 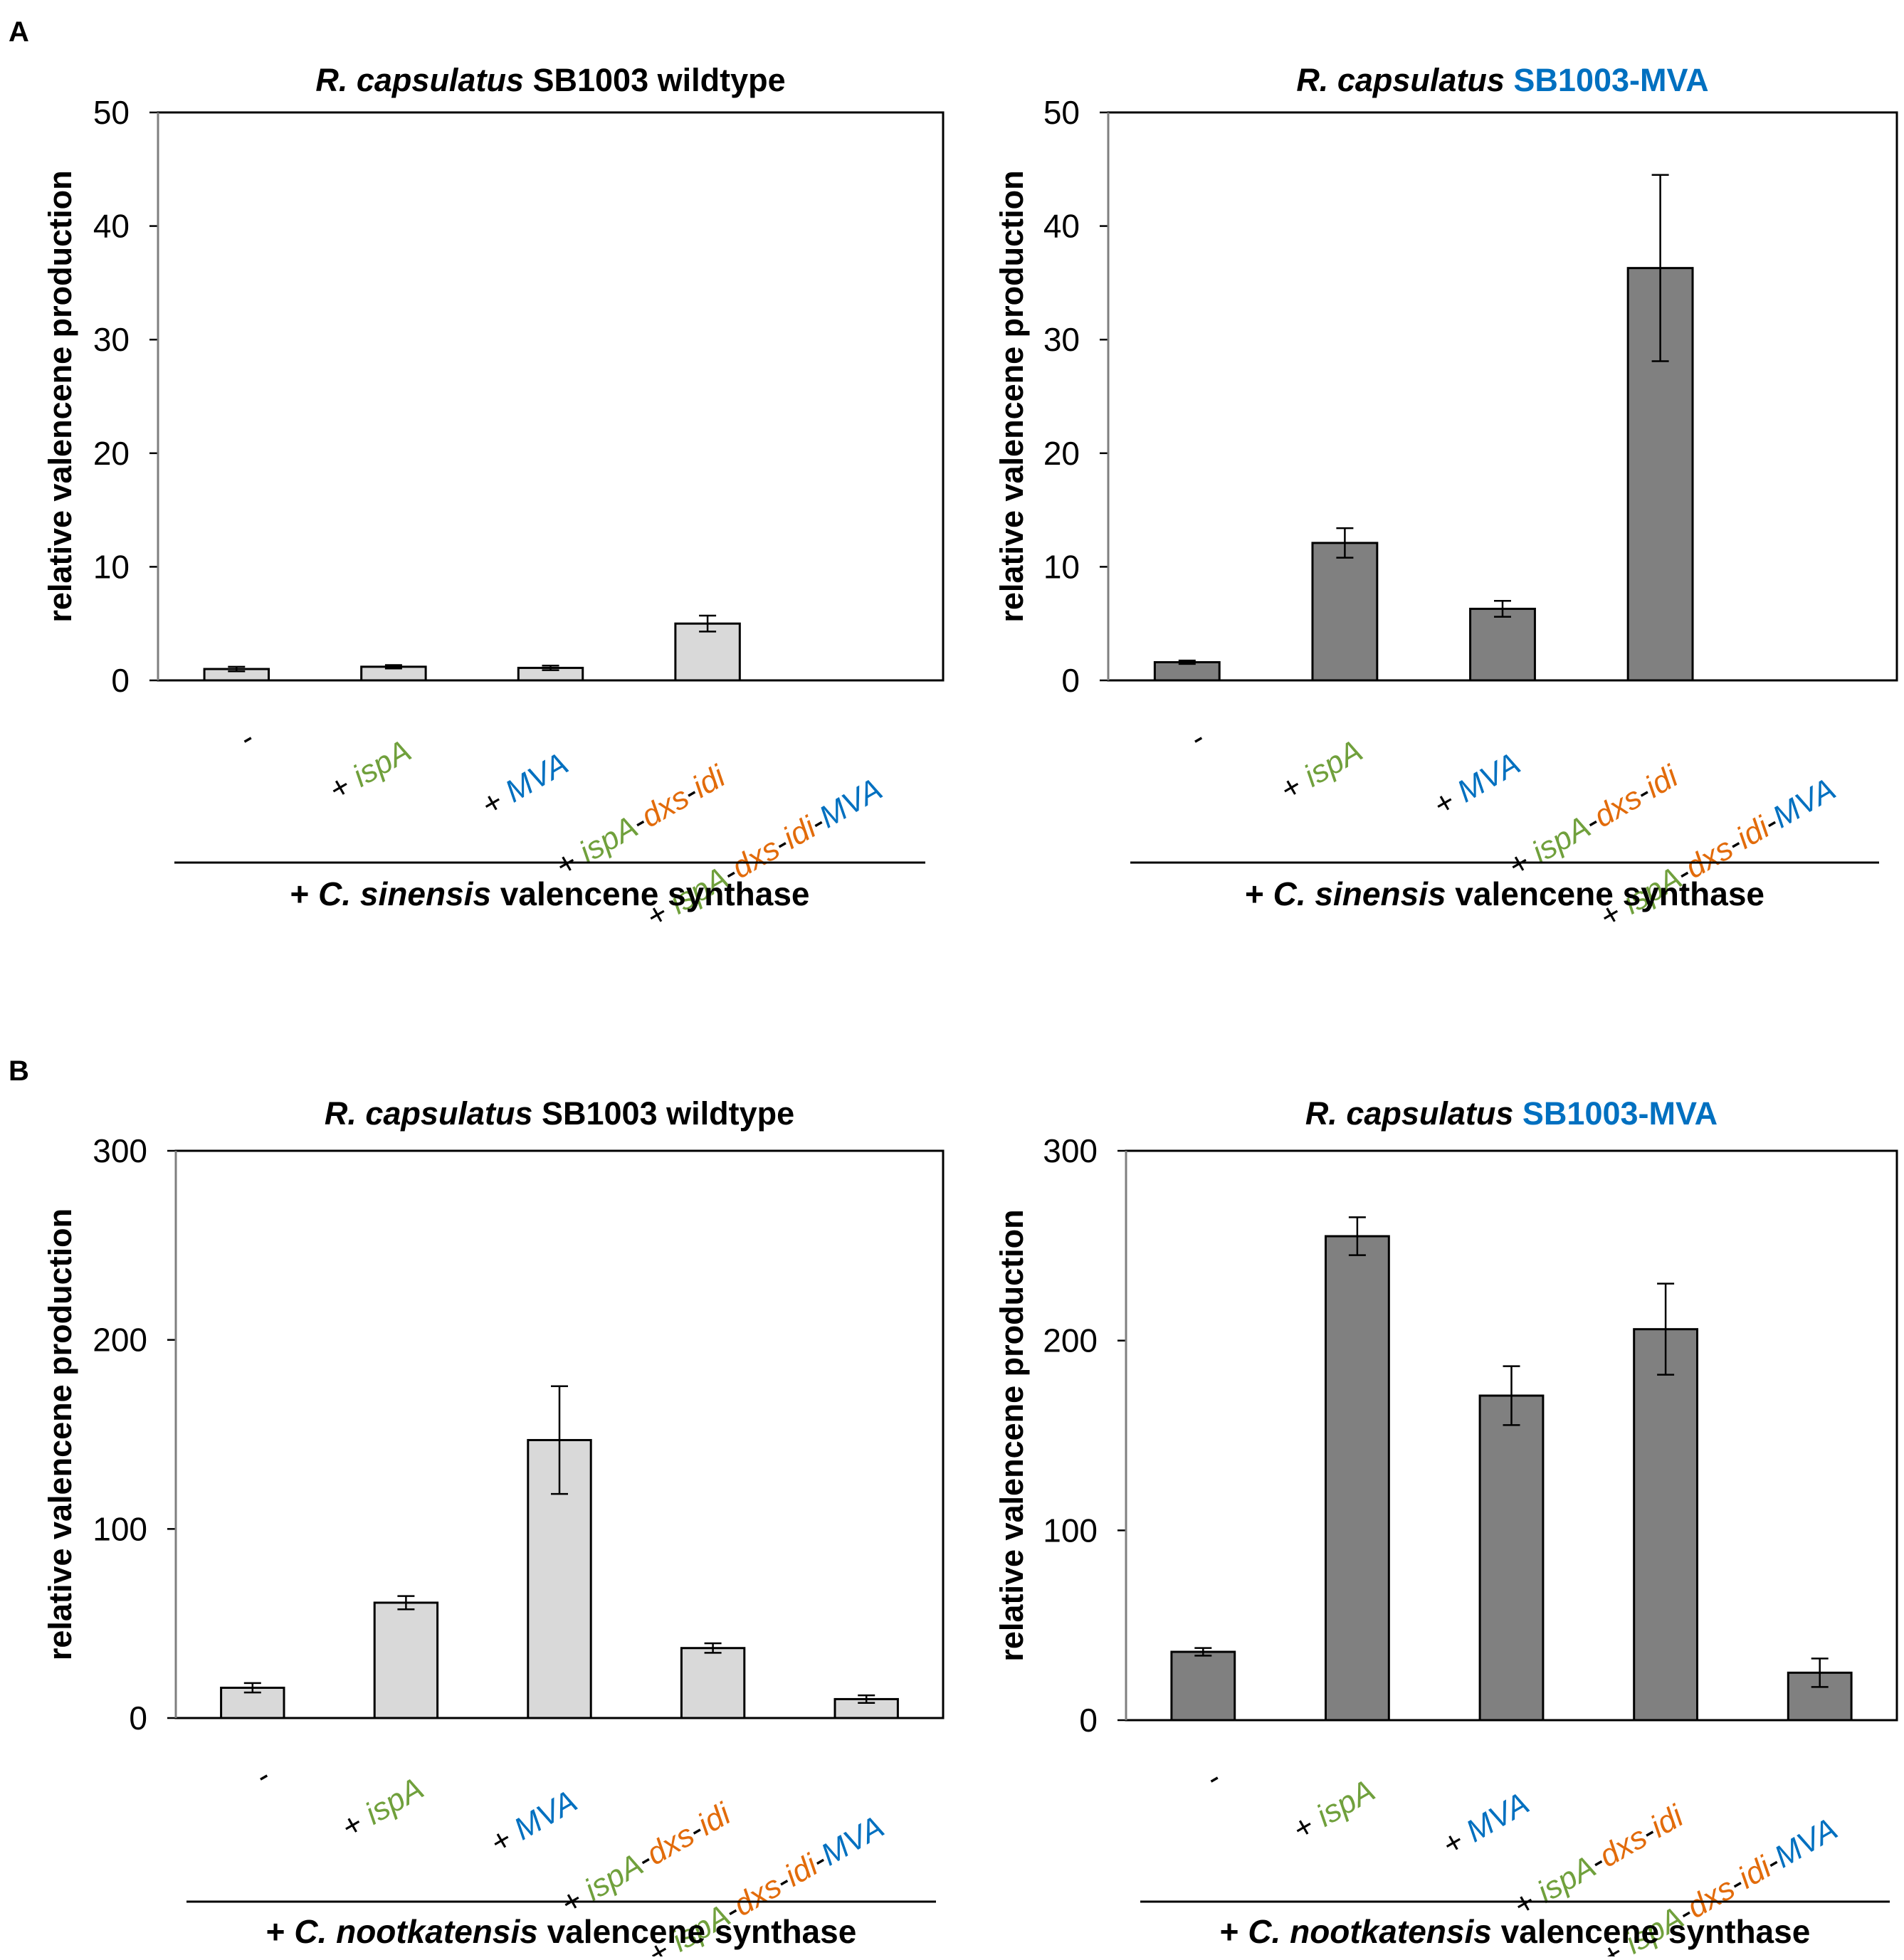 I want to click on panel-label-b: B, so click(x=19, y=1071).